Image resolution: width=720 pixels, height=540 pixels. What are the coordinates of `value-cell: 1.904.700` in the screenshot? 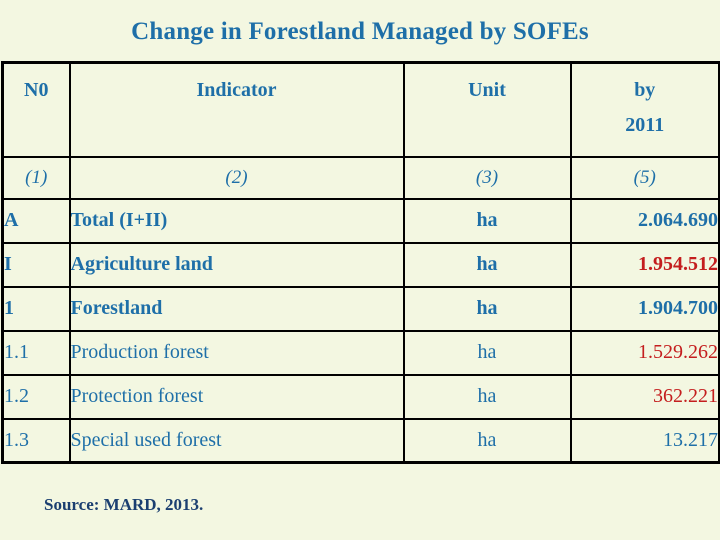 It's located at (644, 308).